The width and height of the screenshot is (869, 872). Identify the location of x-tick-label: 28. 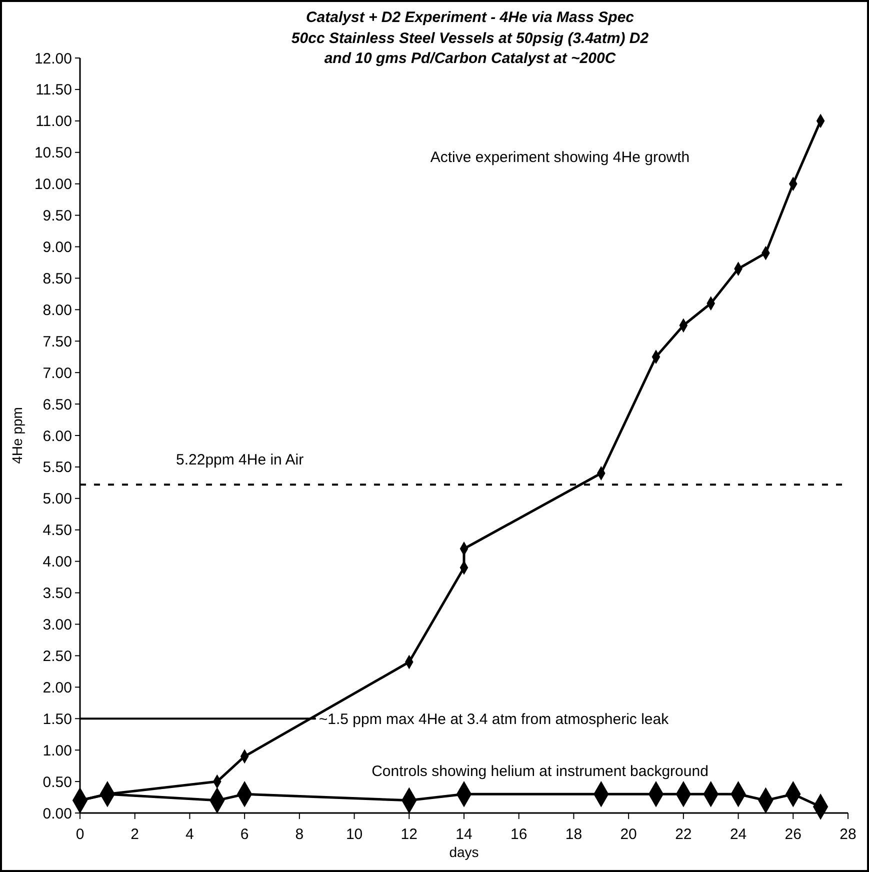
(848, 834).